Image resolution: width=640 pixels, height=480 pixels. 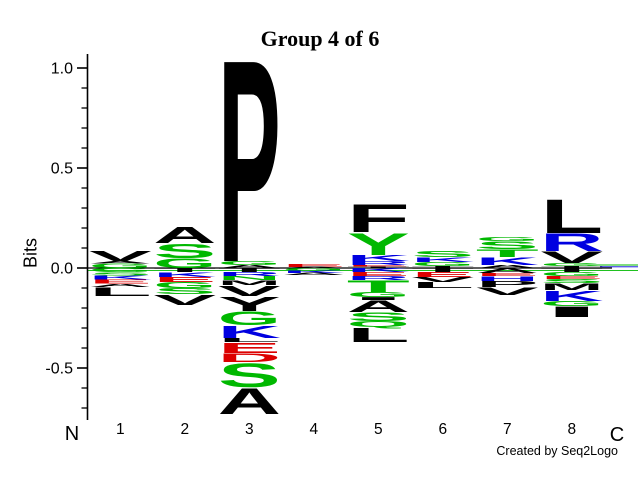 I want to click on credit-text: Created by Seq2Logo, so click(x=557, y=451).